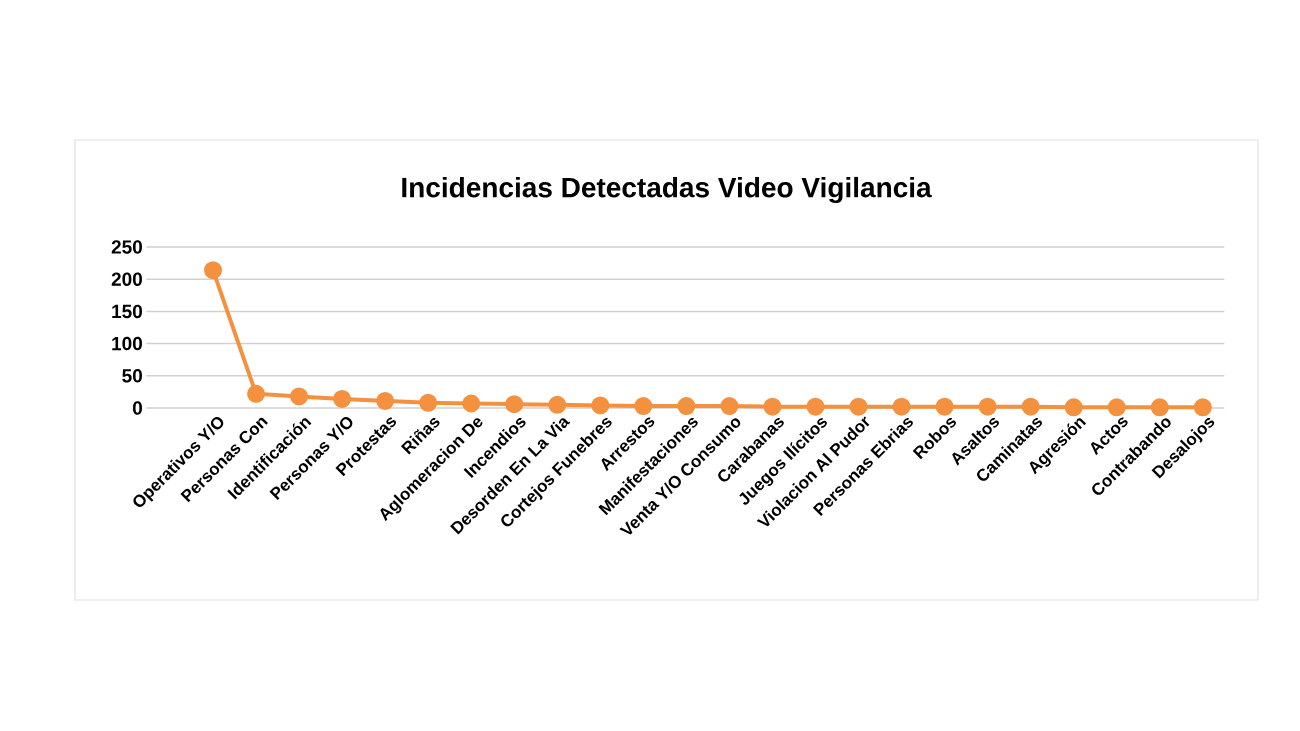 The width and height of the screenshot is (1300, 731). I want to click on y-tick-label: 0, so click(137, 408).